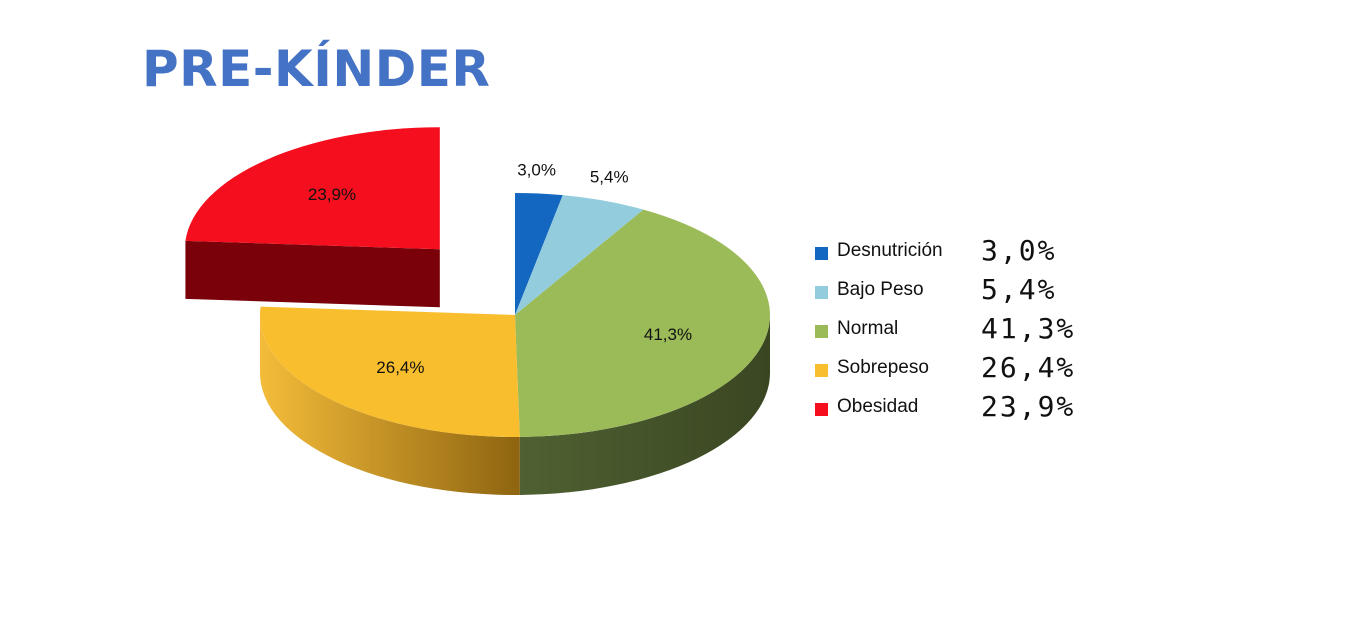 The height and width of the screenshot is (629, 1365). Describe the element at coordinates (645, 405) in the screenshot. I see `slice-side-normal` at that location.